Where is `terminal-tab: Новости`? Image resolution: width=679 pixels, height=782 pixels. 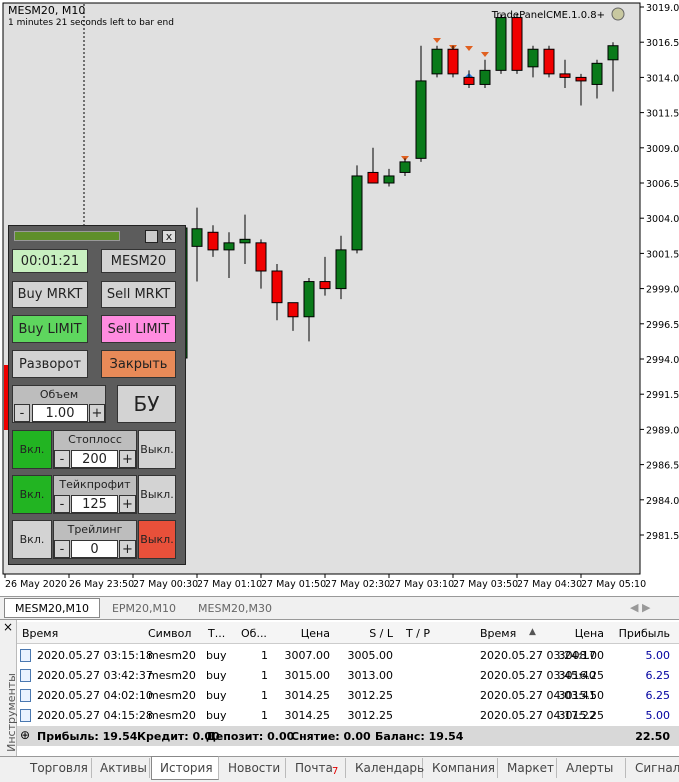 terminal-tab: Новости is located at coordinates (253, 768).